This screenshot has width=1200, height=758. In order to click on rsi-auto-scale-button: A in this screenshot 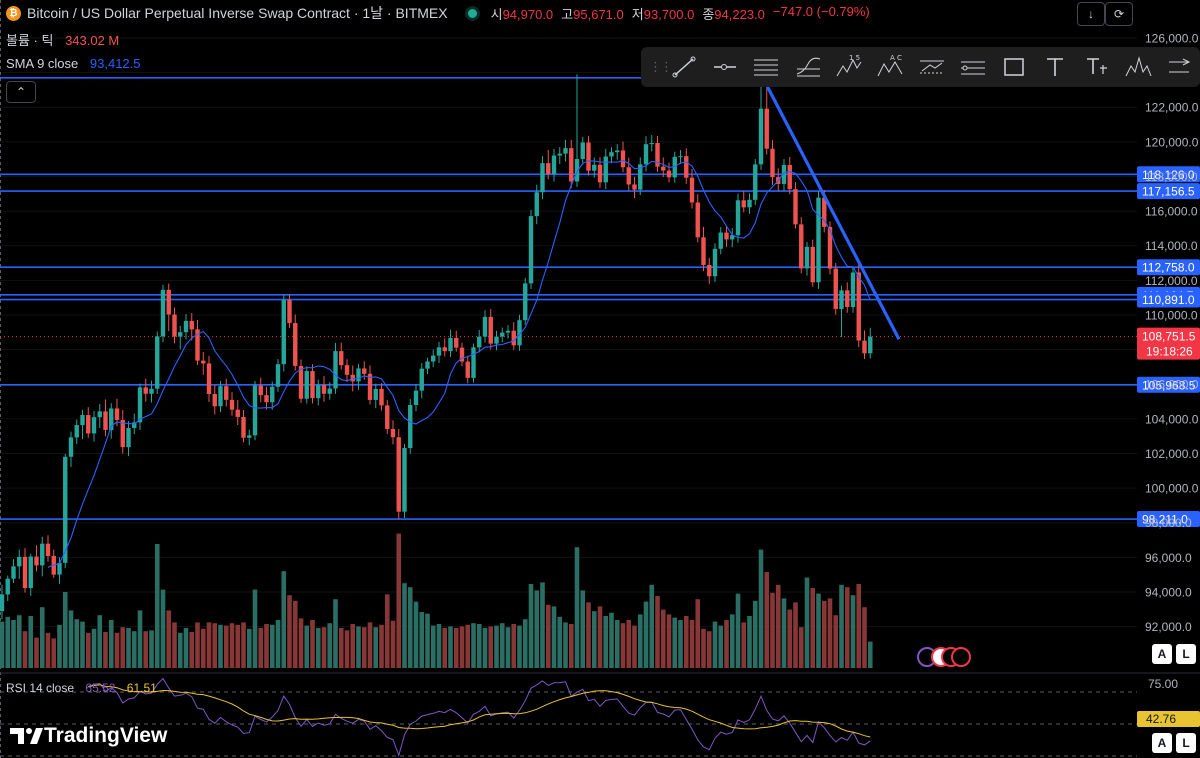, I will do `click(1162, 743)`.